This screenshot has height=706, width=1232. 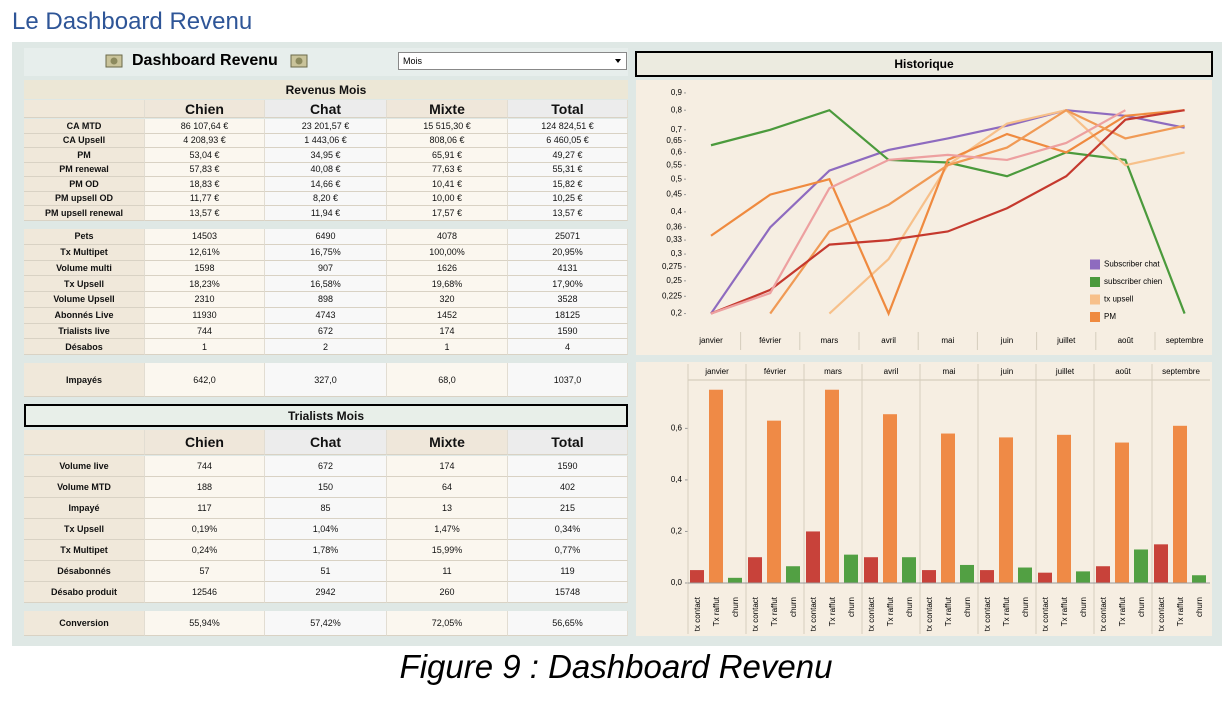 What do you see at coordinates (568, 155) in the screenshot?
I see `table-cell: 49,27 €` at bounding box center [568, 155].